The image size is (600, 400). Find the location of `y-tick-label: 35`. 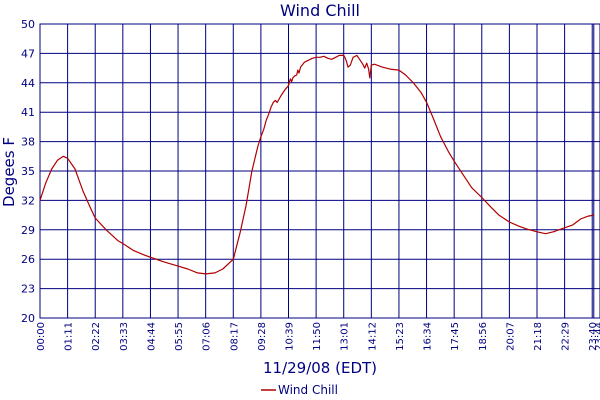

y-tick-label: 35 is located at coordinates (28, 171).